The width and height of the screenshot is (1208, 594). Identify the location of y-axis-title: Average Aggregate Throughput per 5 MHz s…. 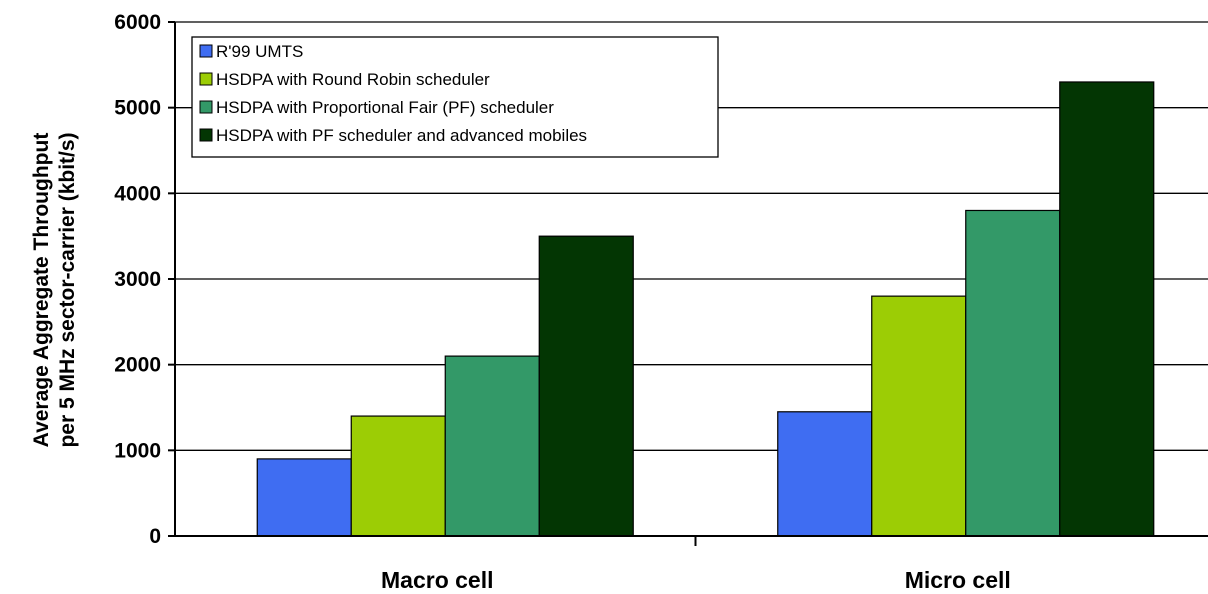
(54, 289).